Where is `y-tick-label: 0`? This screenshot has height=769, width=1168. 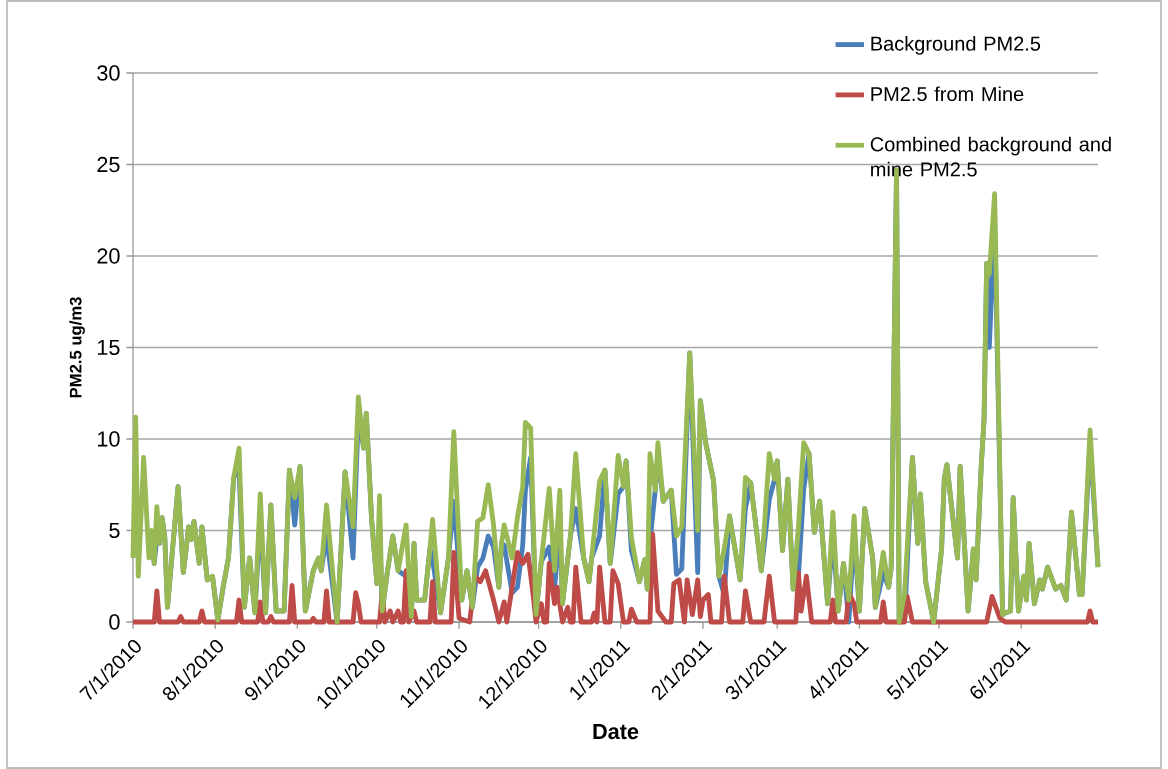
y-tick-label: 0 is located at coordinates (114, 622).